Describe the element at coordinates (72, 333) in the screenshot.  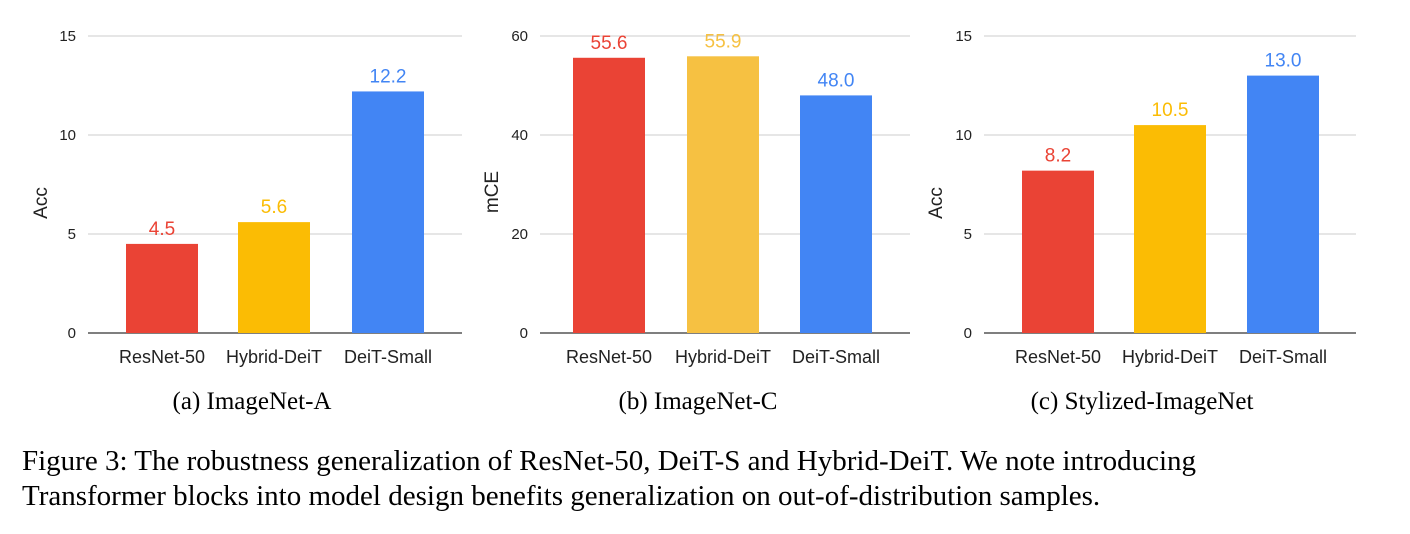
I see `chart-1-y-tick-label: 0` at that location.